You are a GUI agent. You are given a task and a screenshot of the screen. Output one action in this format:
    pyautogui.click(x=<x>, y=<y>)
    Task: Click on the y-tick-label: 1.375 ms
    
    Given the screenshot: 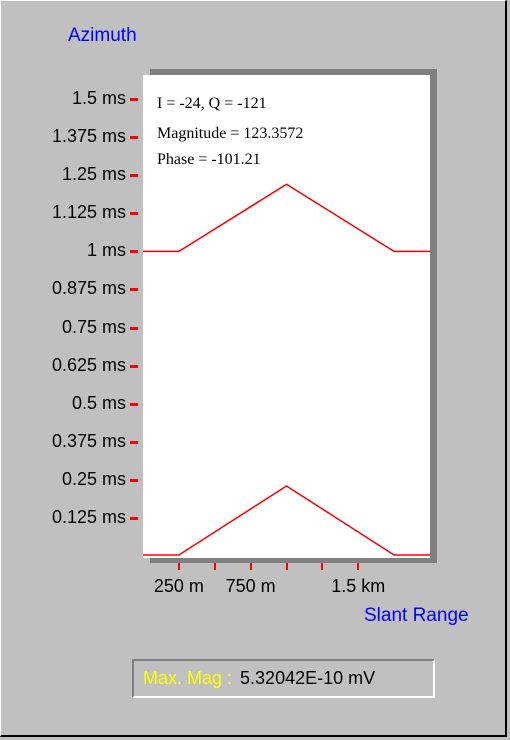 What is the action you would take?
    pyautogui.click(x=88, y=136)
    